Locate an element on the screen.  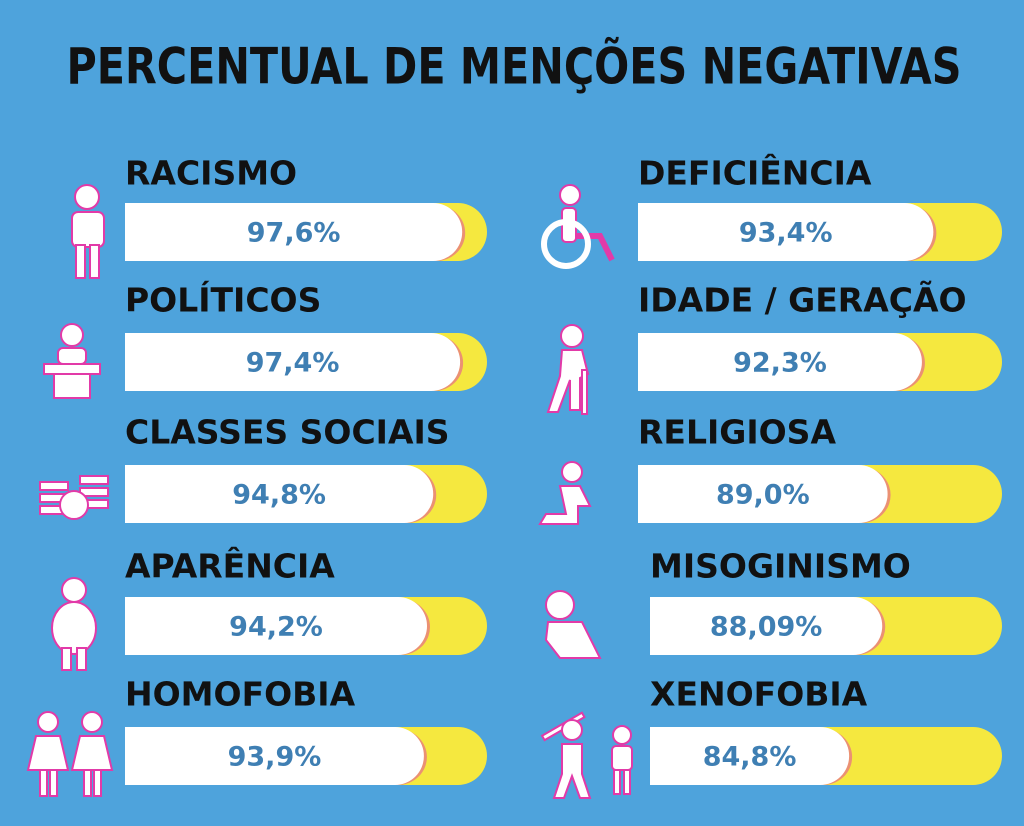
value-label: 94,2% is located at coordinates (276, 627).